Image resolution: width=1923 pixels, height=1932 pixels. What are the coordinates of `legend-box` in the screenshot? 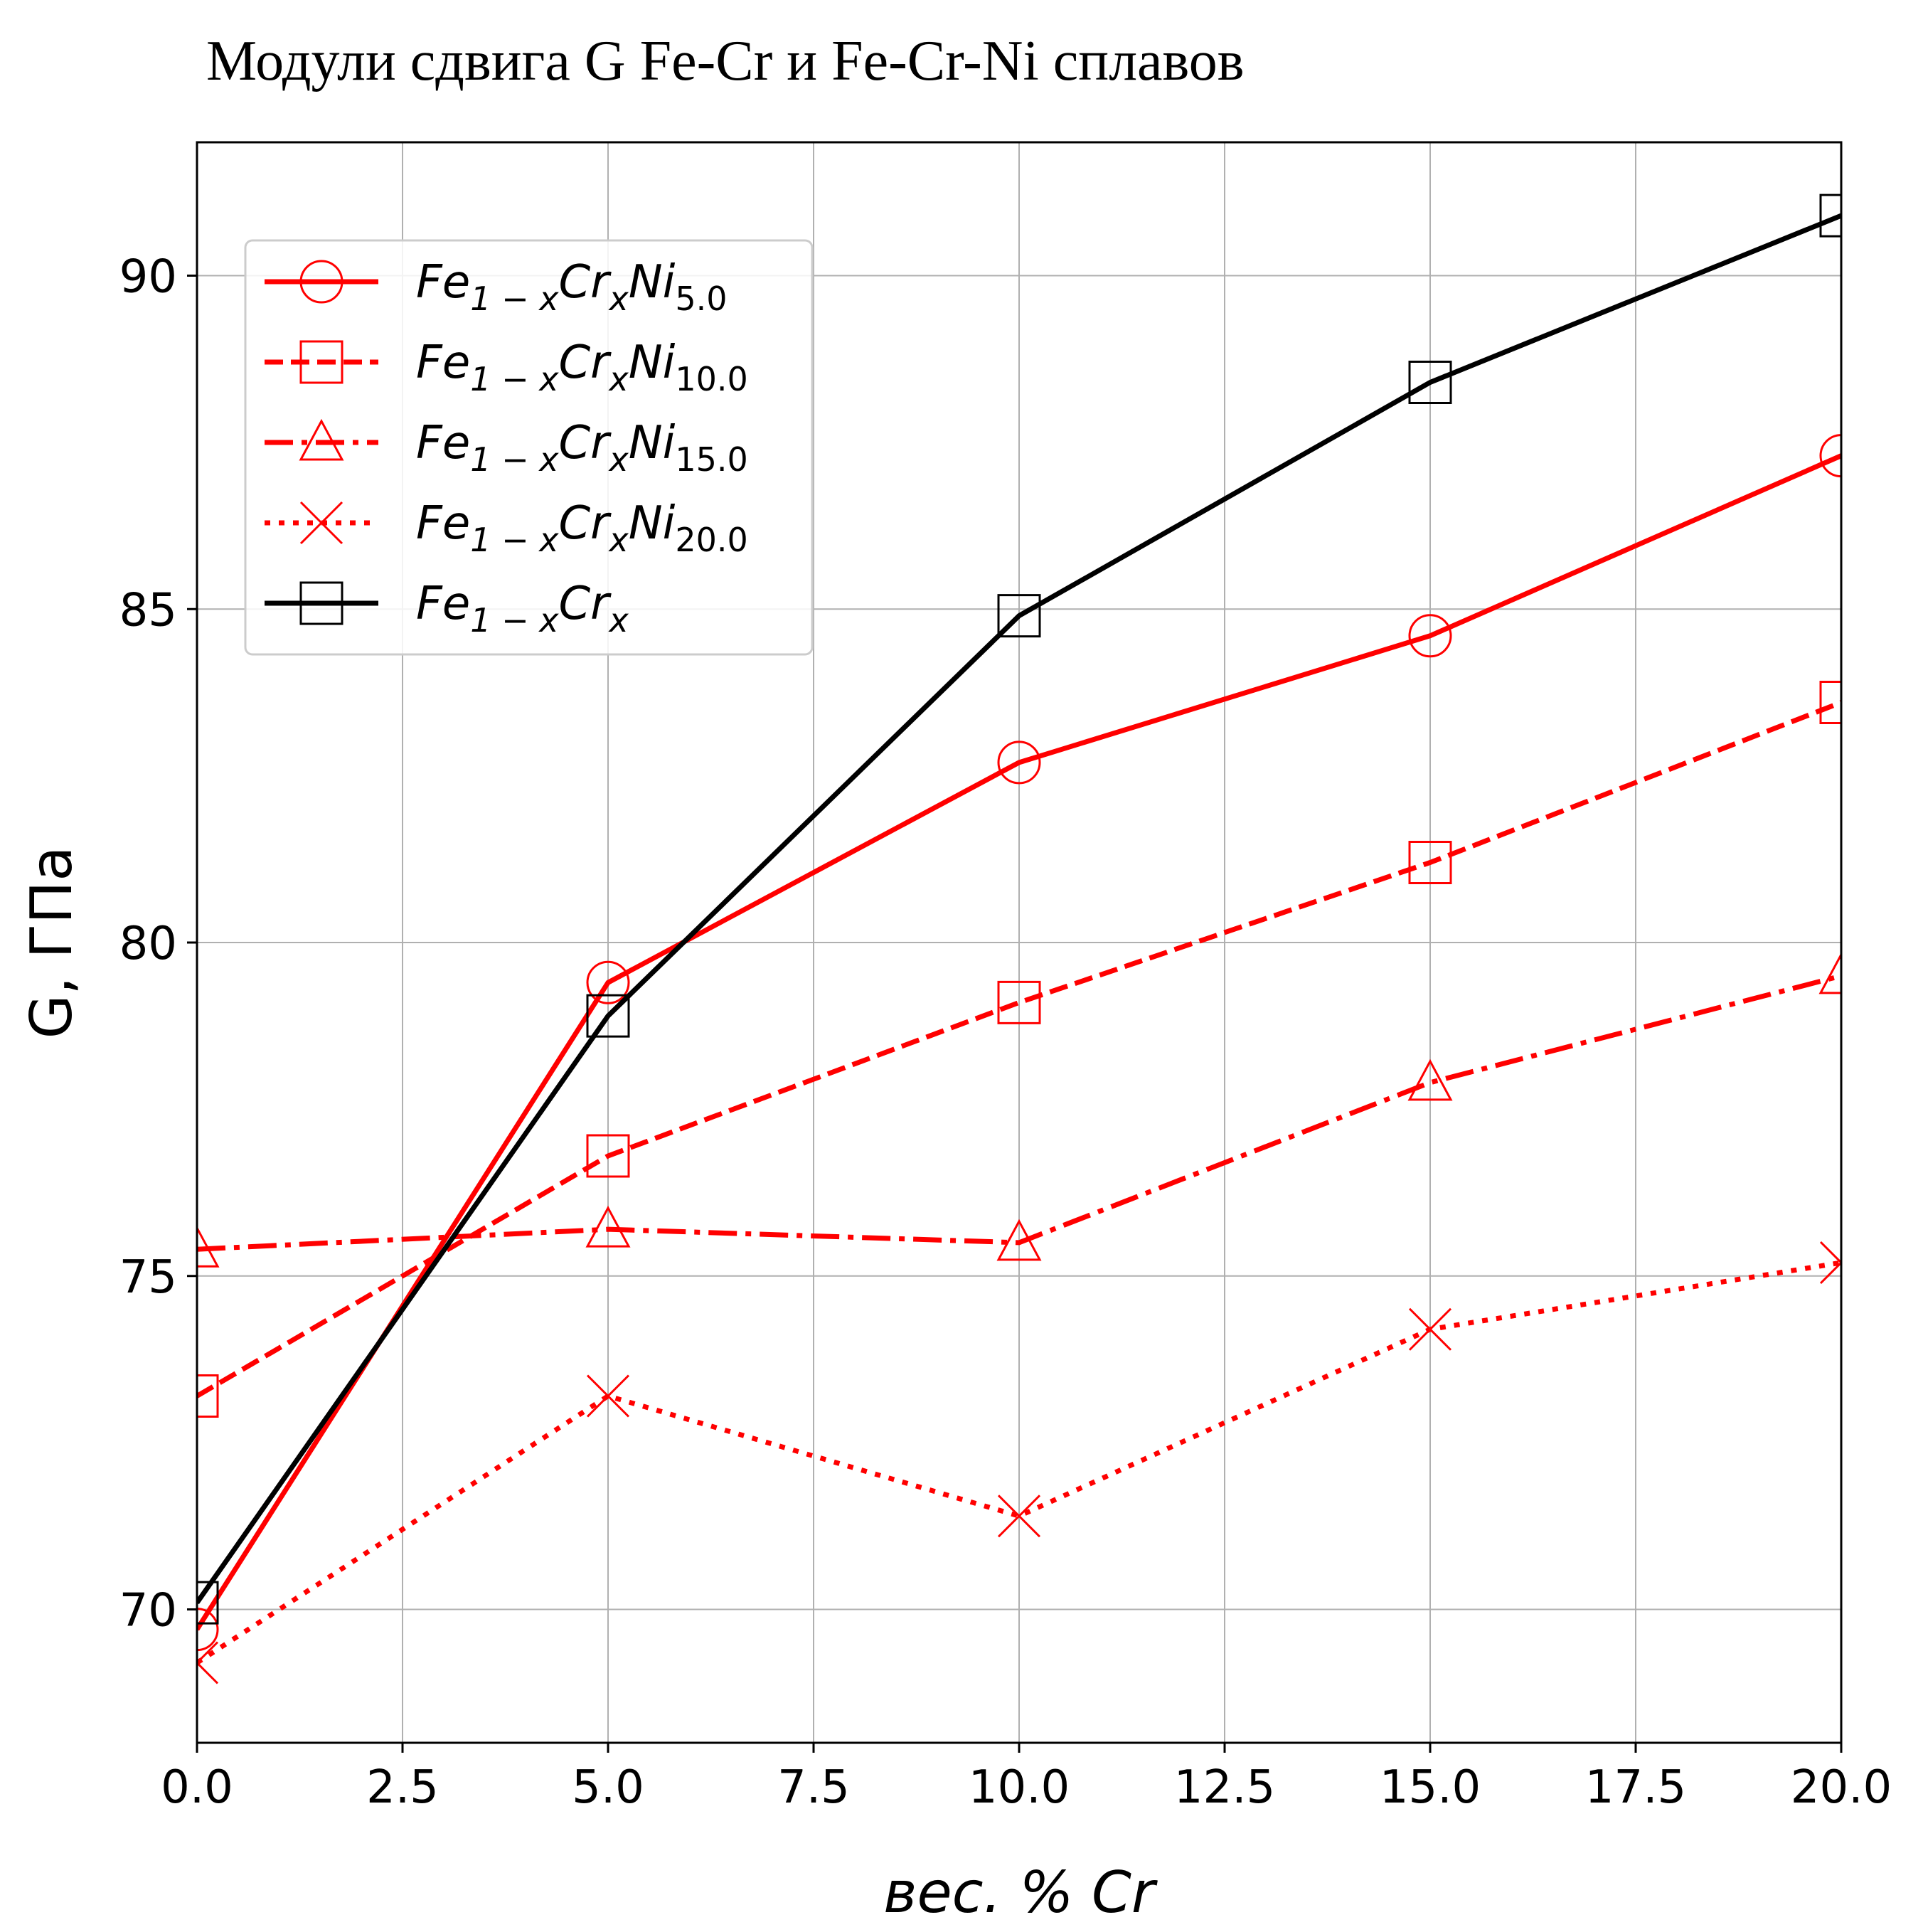 It's located at (529, 448).